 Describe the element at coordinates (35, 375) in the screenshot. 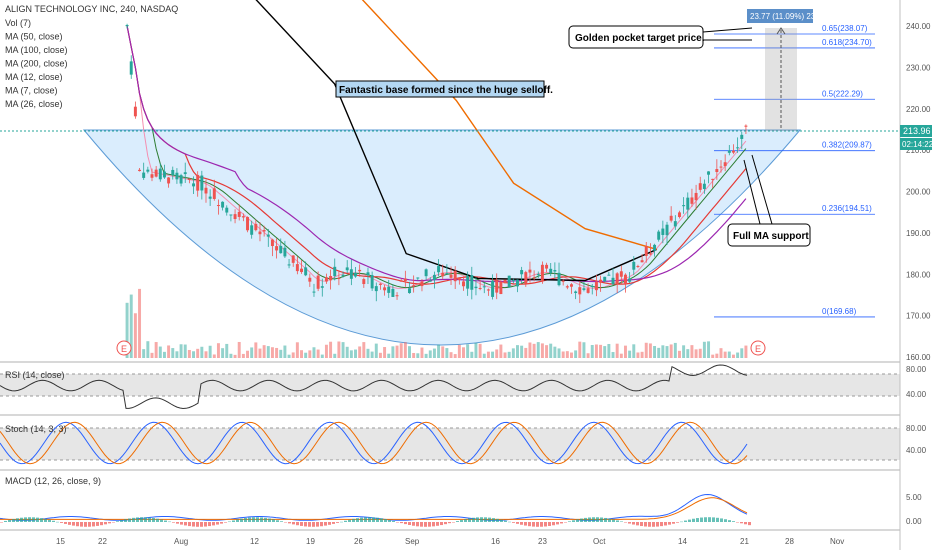

I see `rsi-title: RSI (14, close)` at that location.